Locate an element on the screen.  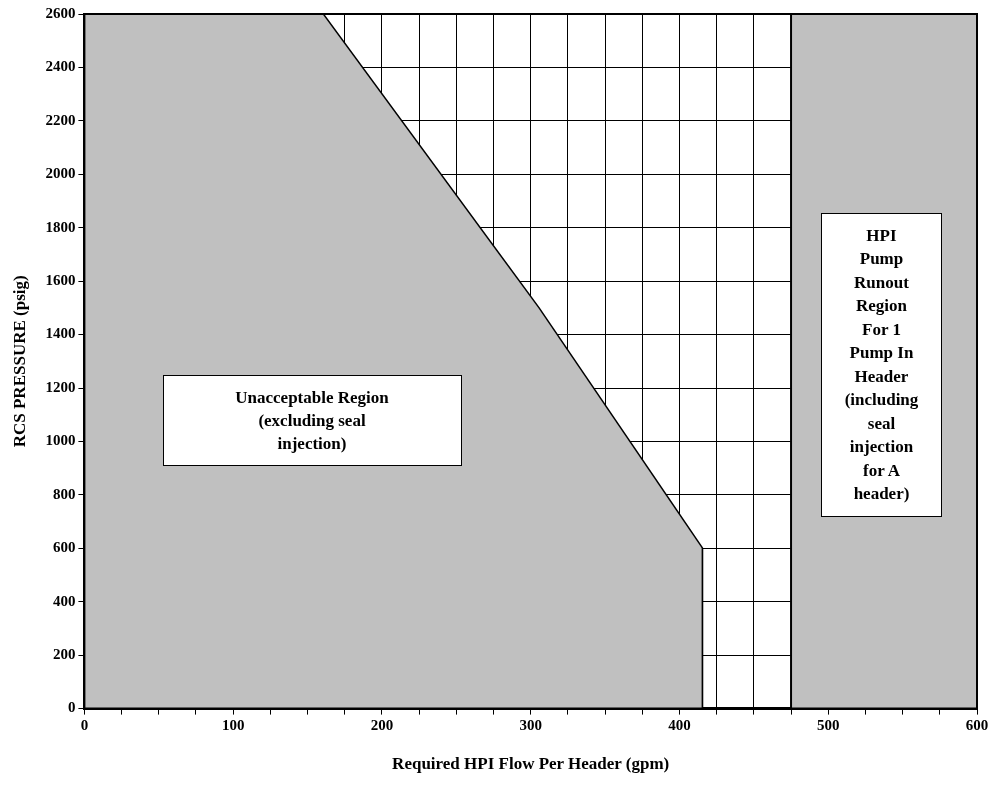
x-tick-label: 600 is located at coordinates (977, 725).